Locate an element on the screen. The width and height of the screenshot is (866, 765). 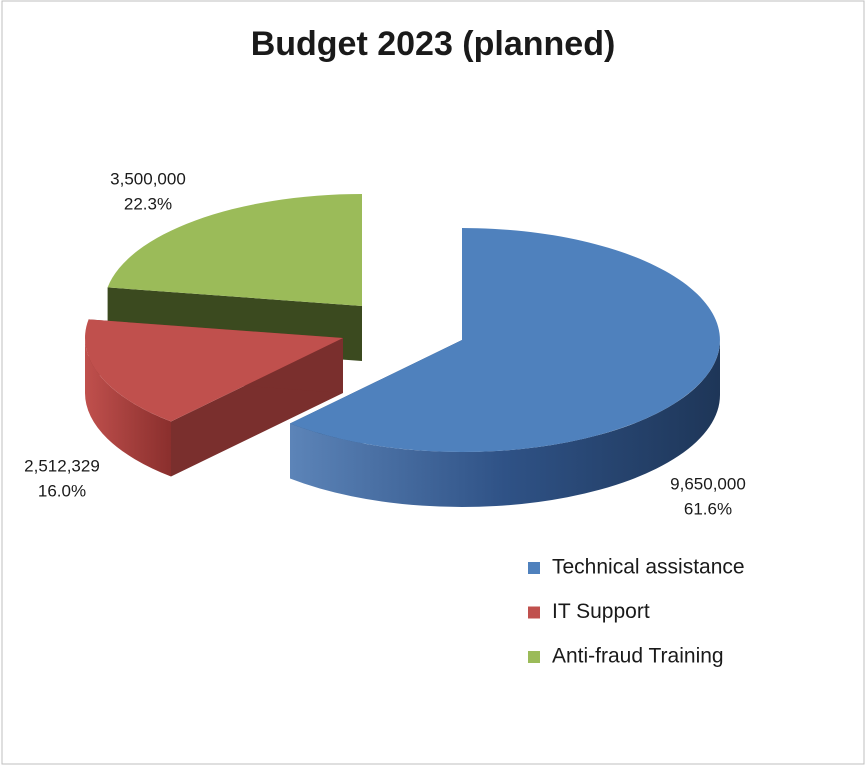
data-label-percent: 16.0% is located at coordinates (62, 490).